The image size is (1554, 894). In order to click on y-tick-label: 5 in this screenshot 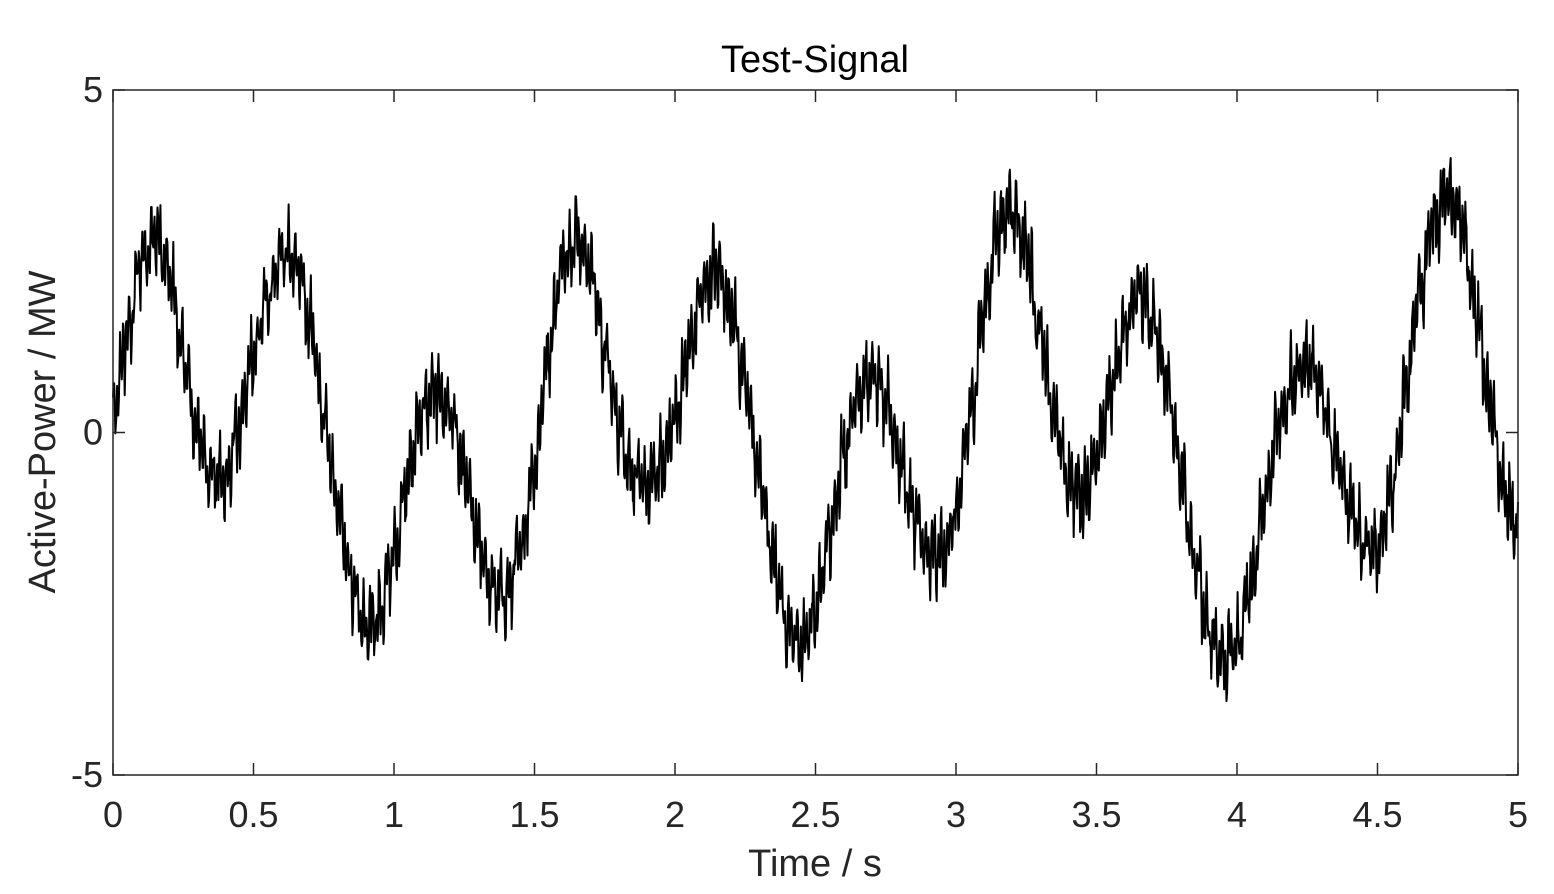, I will do `click(93, 89)`.